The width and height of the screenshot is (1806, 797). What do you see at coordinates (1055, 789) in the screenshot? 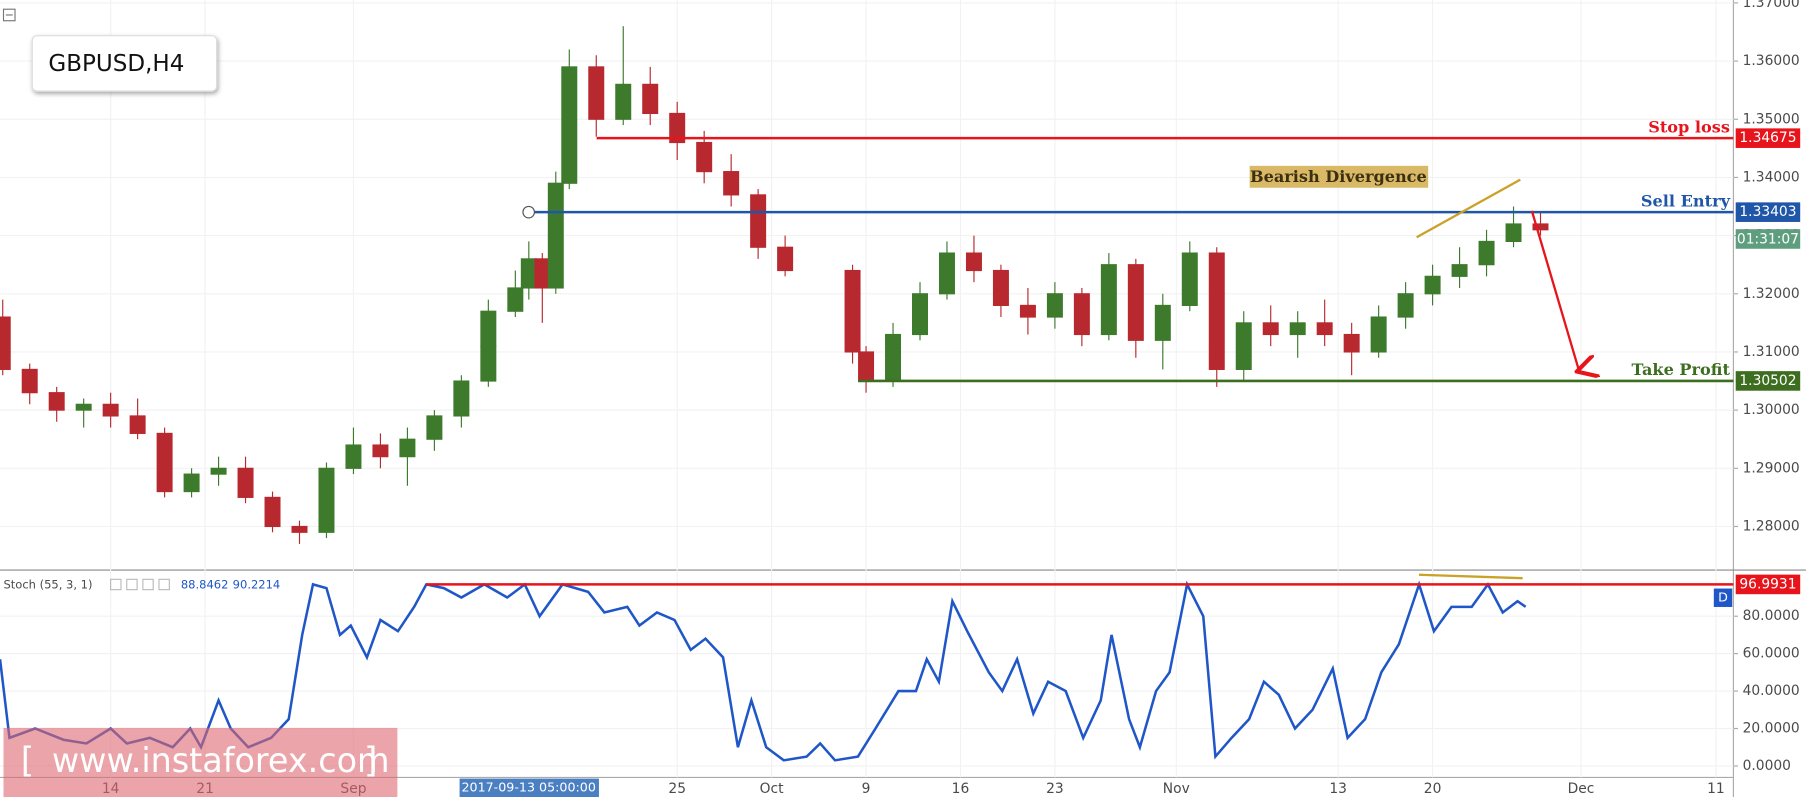
I see `x-tick-label: 23` at bounding box center [1055, 789].